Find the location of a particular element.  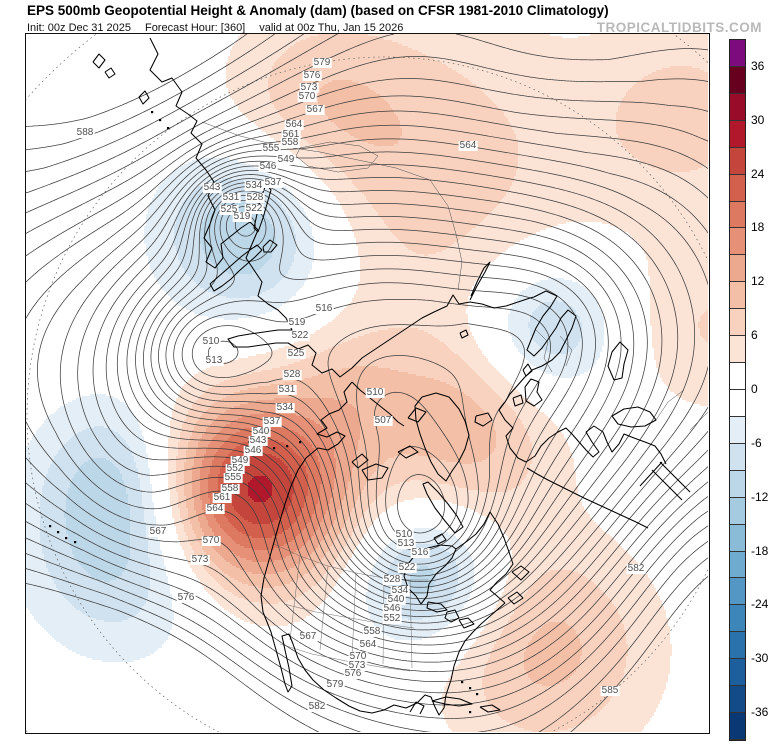

colorbar-tick-label: 30 is located at coordinates (758, 119).